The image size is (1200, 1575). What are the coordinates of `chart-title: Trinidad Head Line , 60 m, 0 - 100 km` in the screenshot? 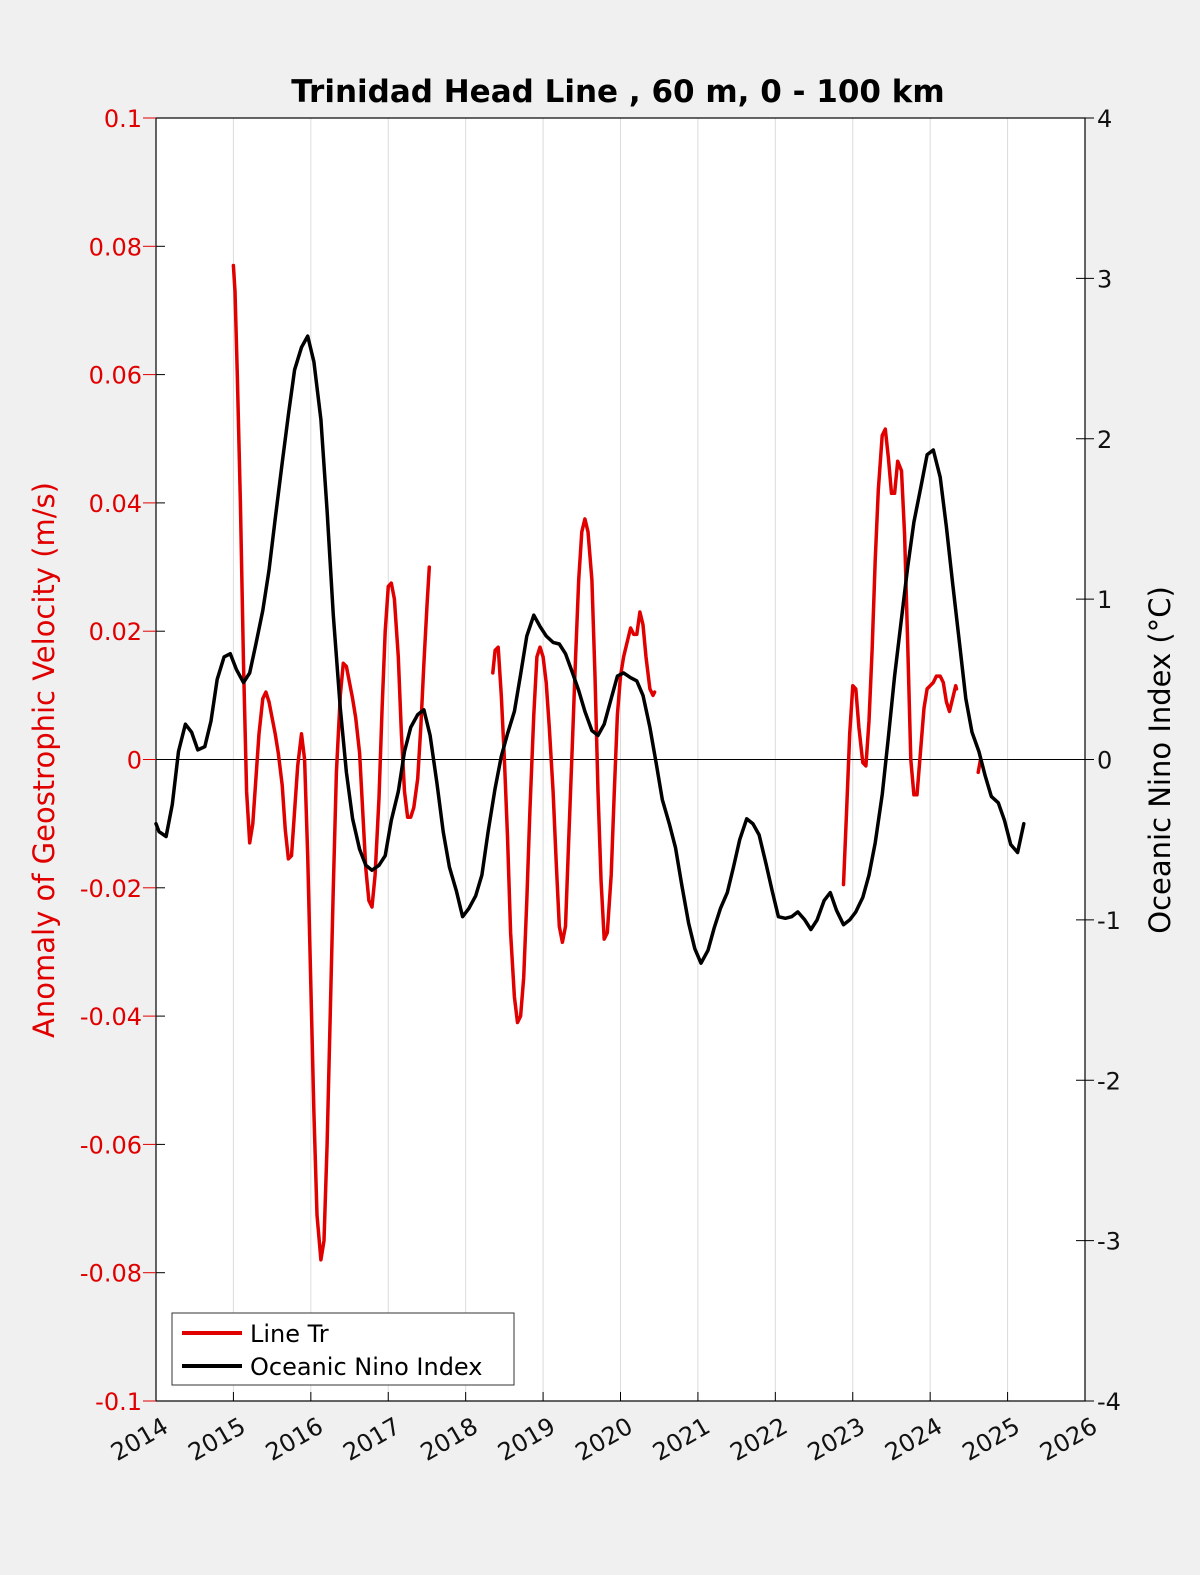 It's located at (617, 92).